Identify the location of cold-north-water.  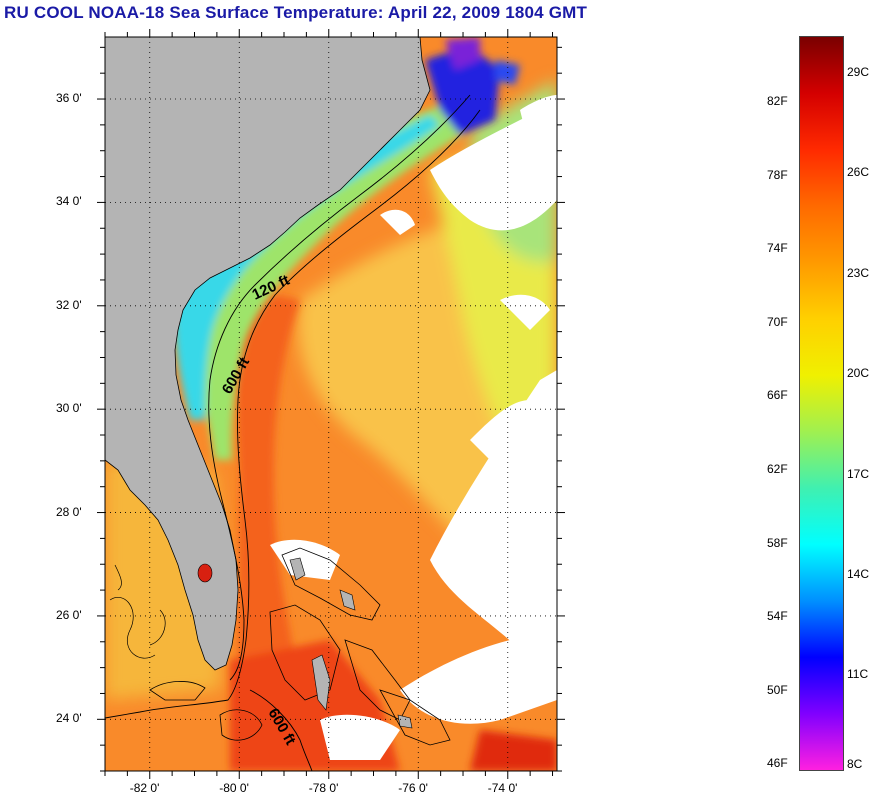
(462, 90).